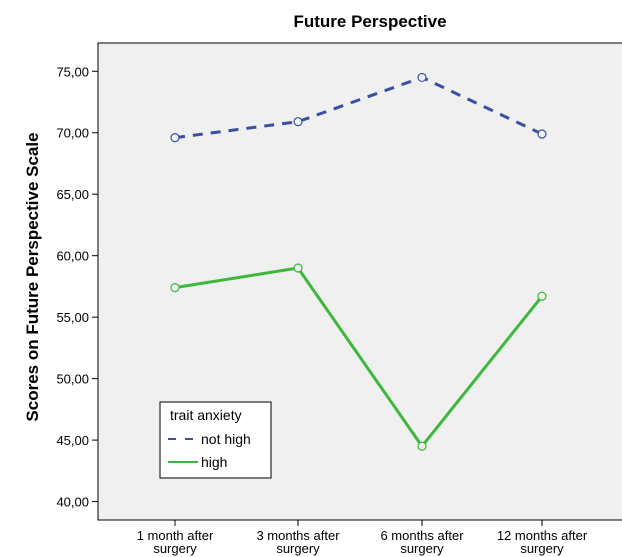 The image size is (622, 557). Describe the element at coordinates (72, 194) in the screenshot. I see `y-tick-label: 65,00` at that location.